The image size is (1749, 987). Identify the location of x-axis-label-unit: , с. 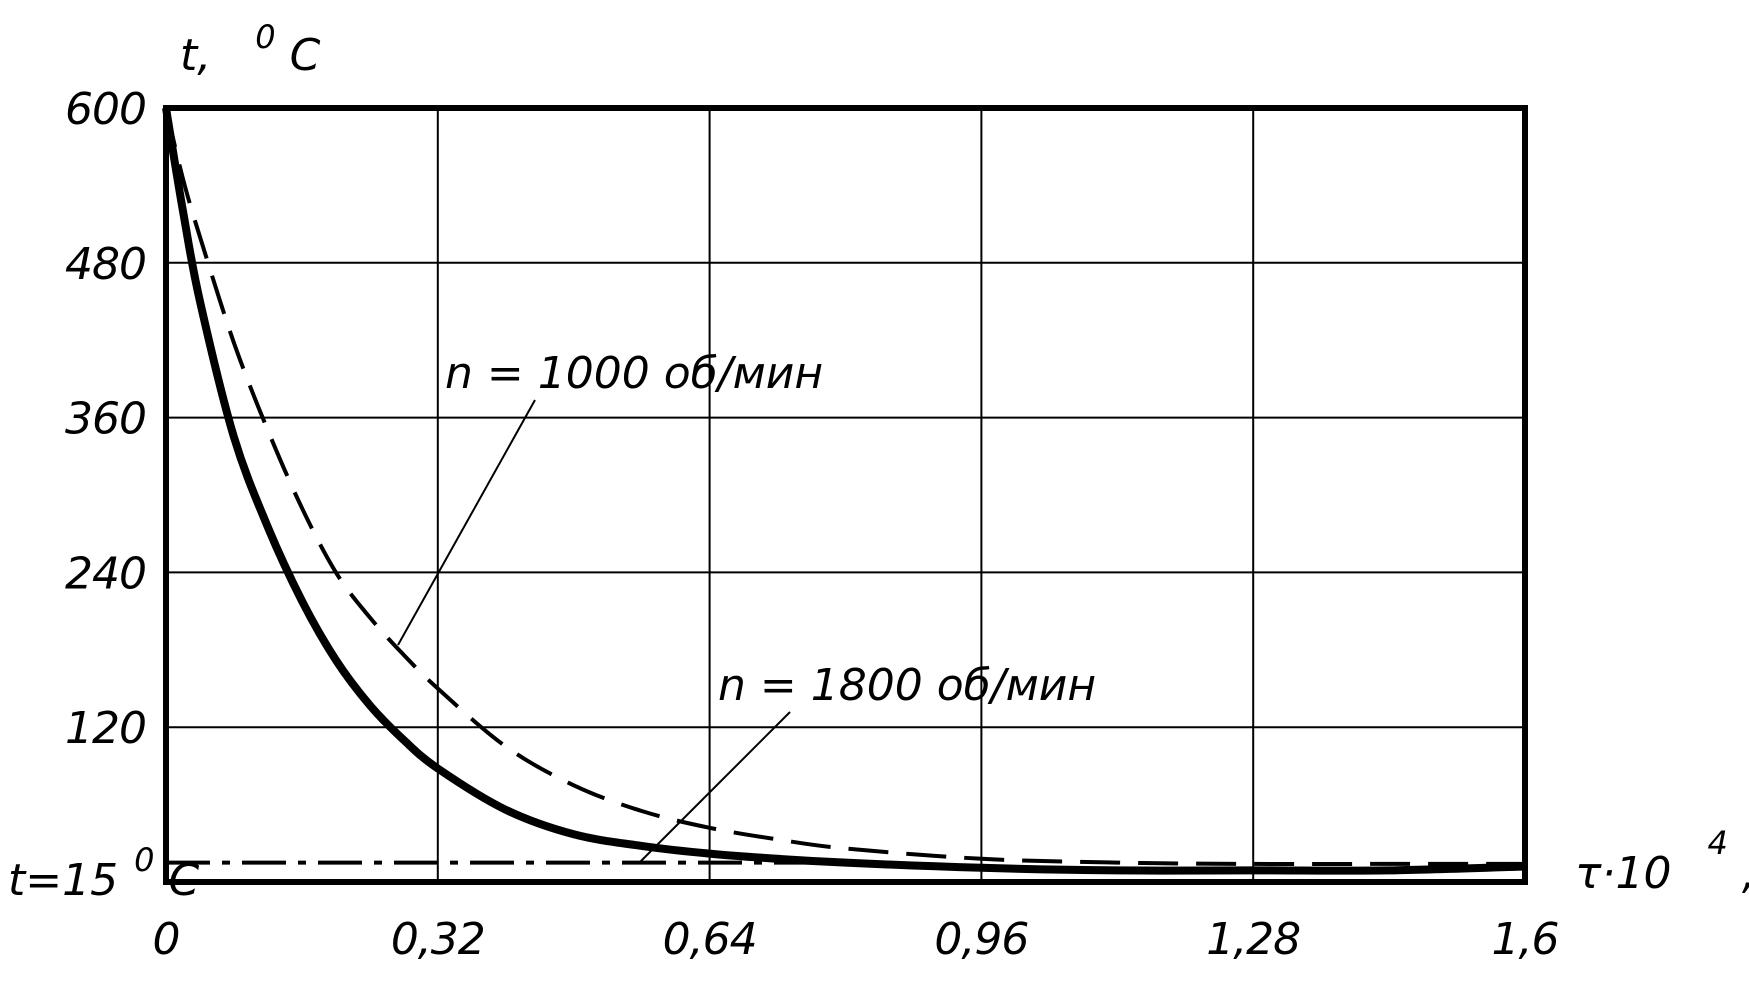
(1745, 873).